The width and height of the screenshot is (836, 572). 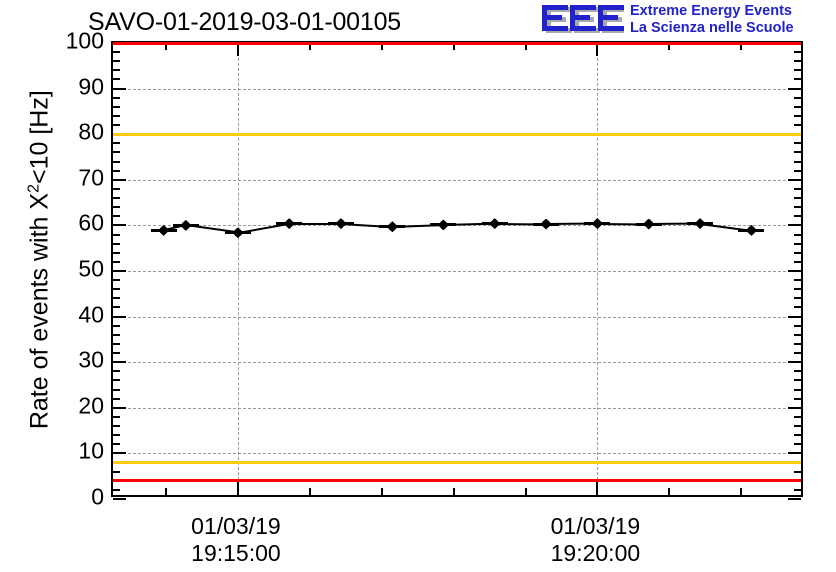 I want to click on y-tick-label: 50, so click(x=91, y=268).